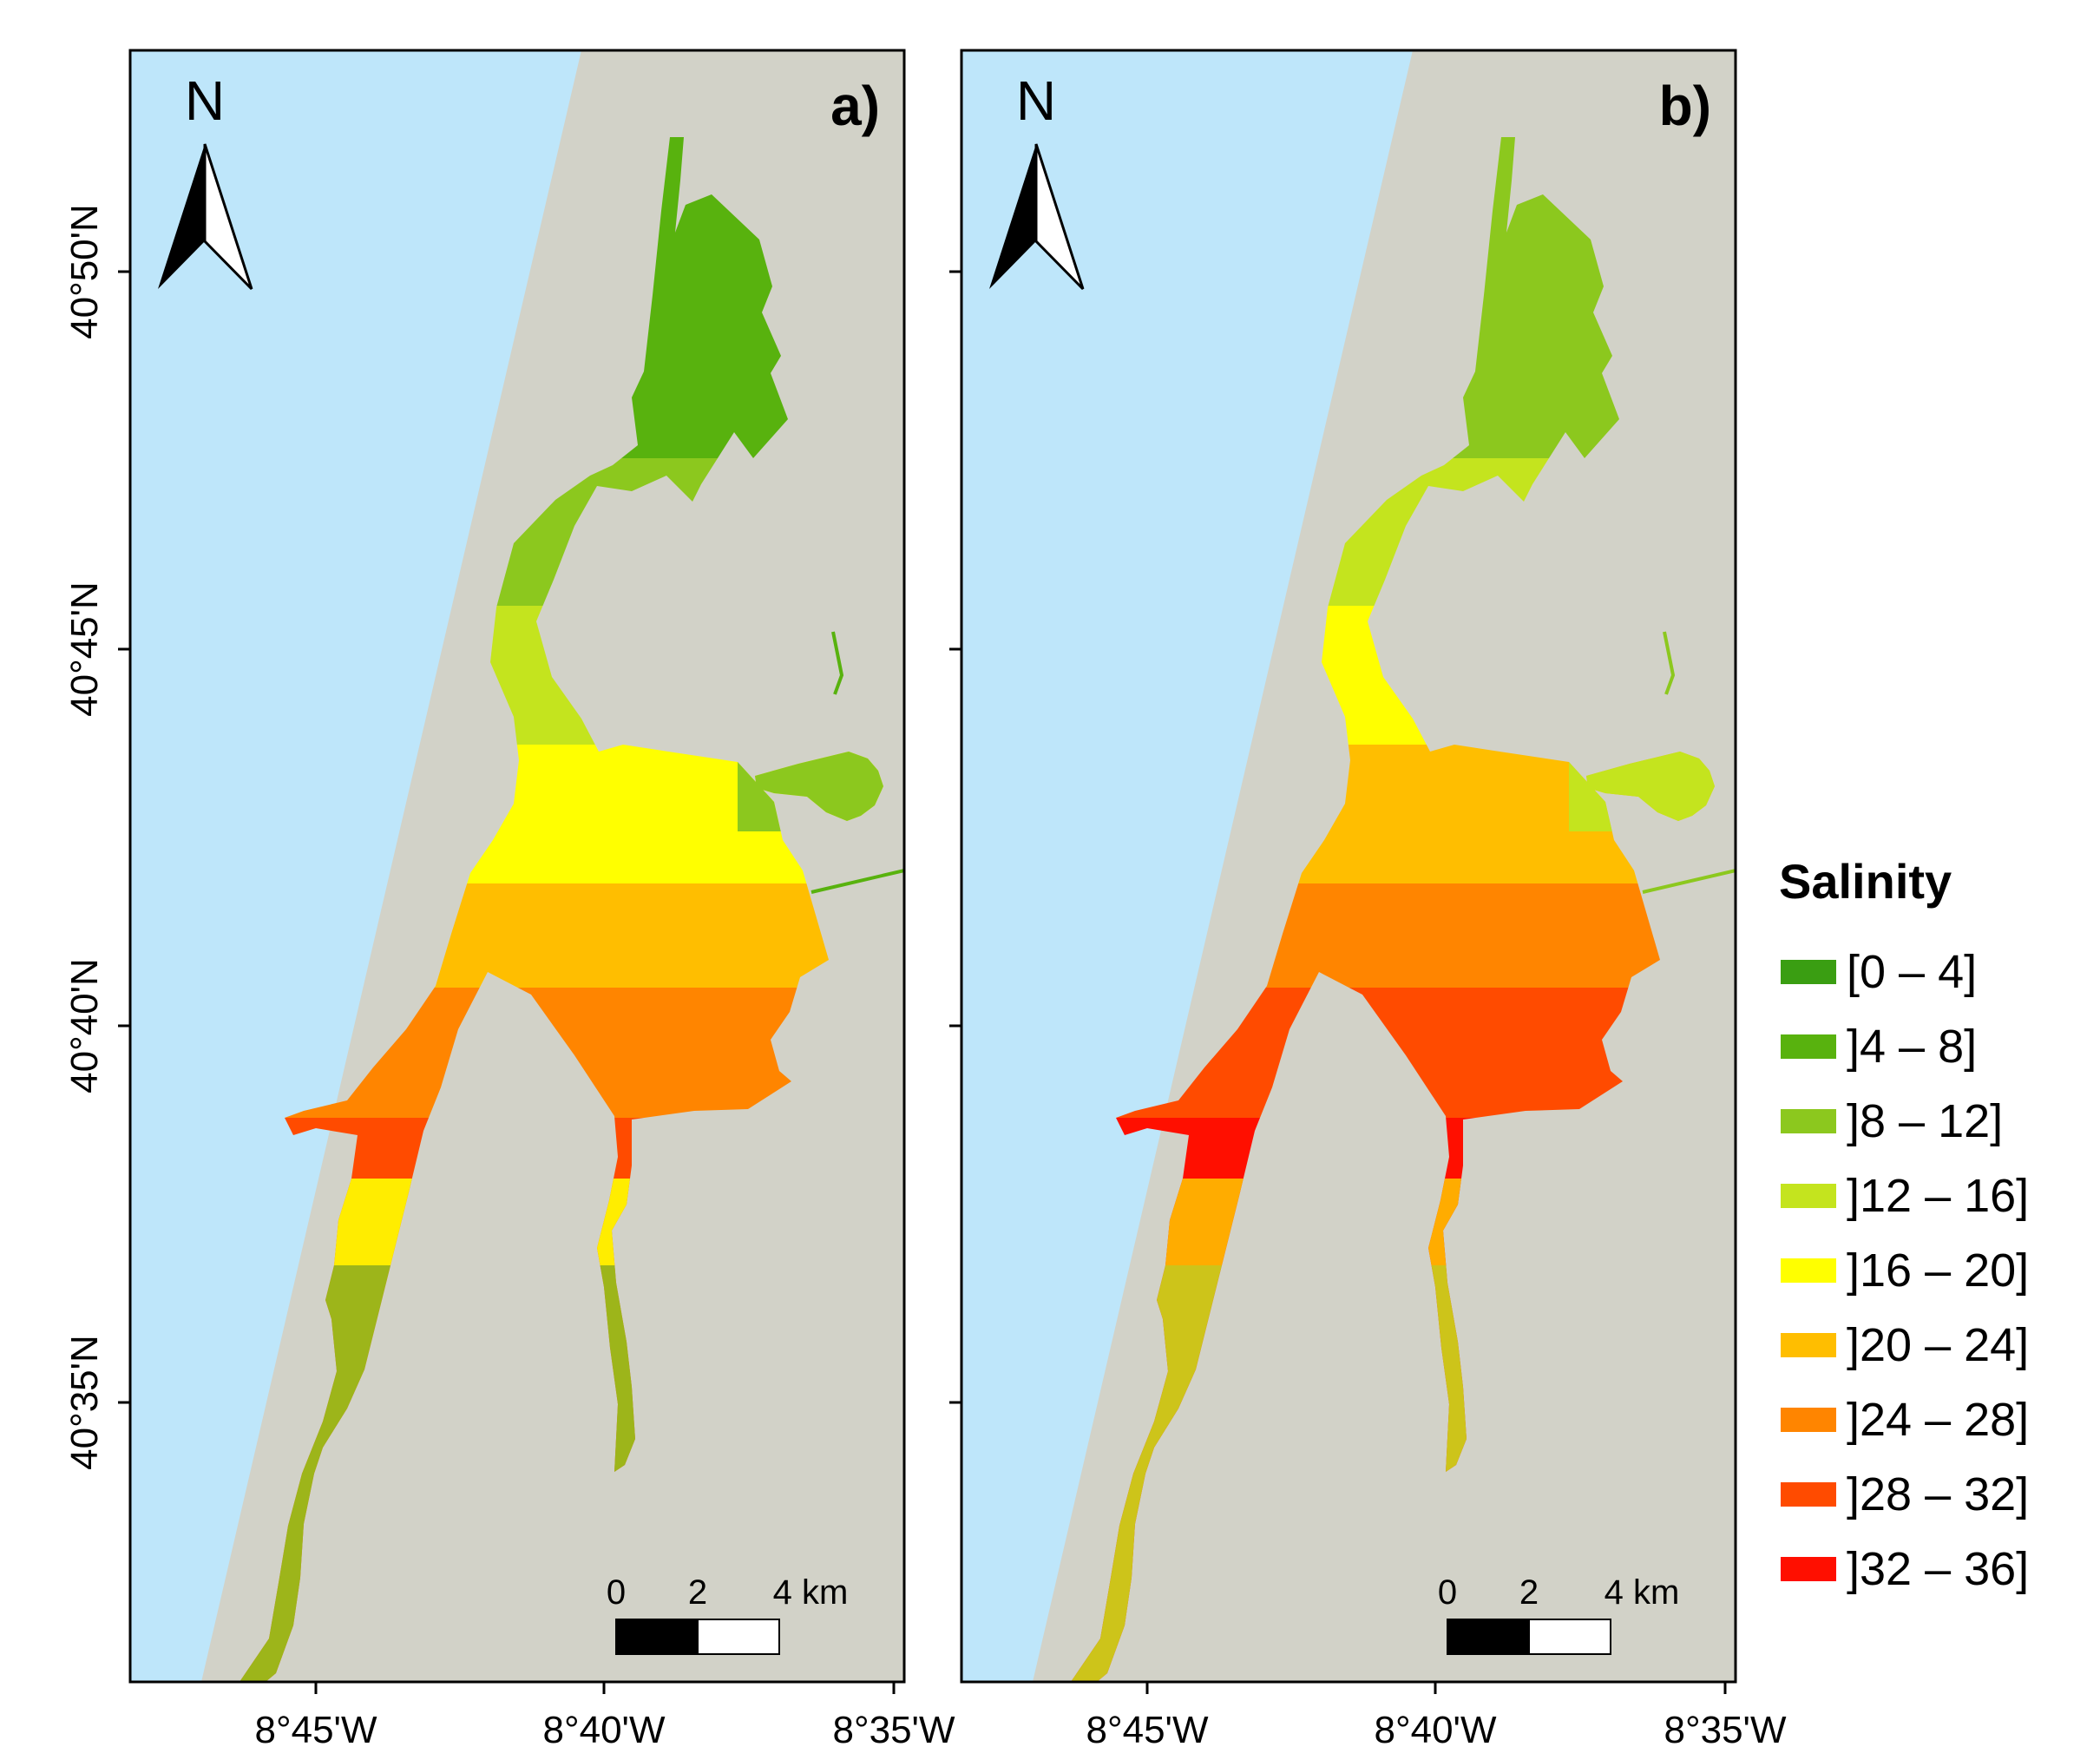  What do you see at coordinates (84, 837) in the screenshot?
I see `latitude-labels: 40°50'N 40°45'N 40°40'N 40°35'N` at bounding box center [84, 837].